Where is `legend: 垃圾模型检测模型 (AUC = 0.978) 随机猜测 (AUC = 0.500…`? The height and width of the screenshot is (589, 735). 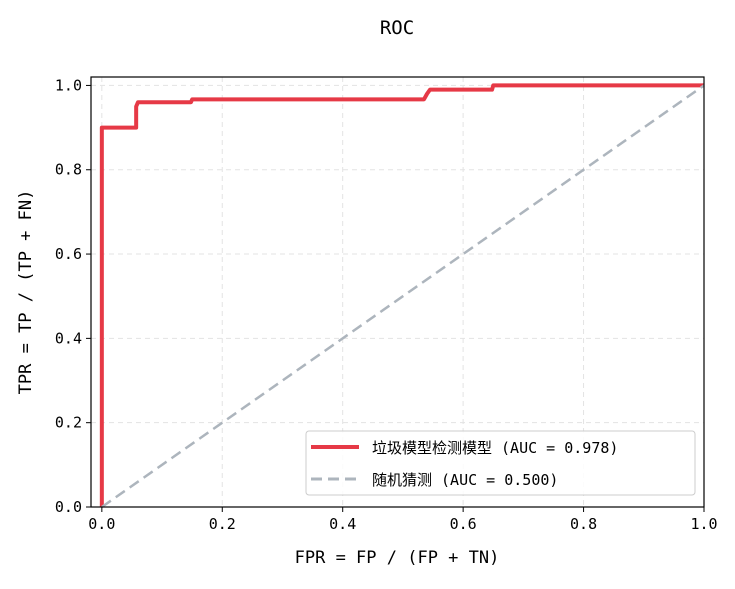 legend: 垃圾模型检测模型 (AUC = 0.978) 随机猜测 (AUC = 0.500… is located at coordinates (500, 463).